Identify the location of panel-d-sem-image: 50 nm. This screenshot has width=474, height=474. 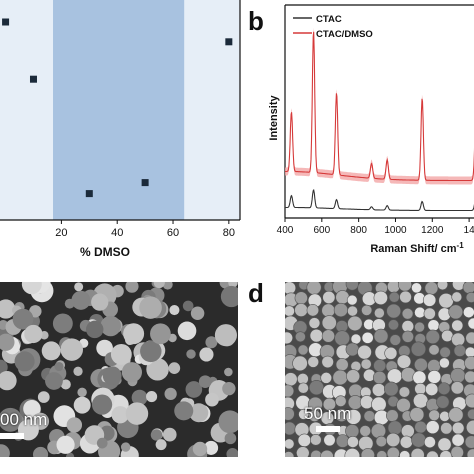
(379, 369).